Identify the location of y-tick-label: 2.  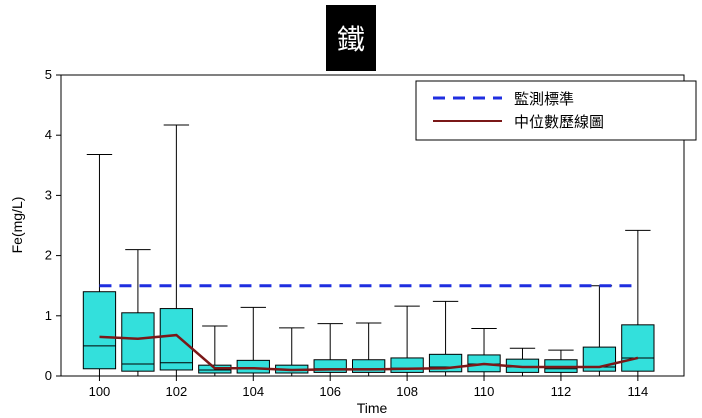
(48, 255).